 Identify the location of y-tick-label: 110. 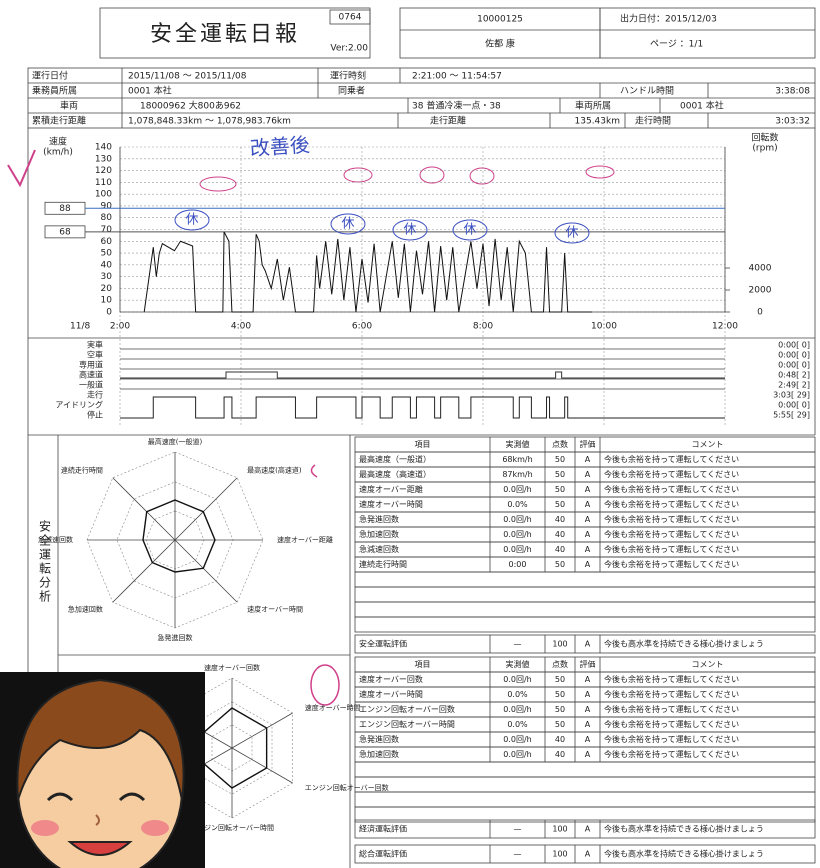
(103, 183).